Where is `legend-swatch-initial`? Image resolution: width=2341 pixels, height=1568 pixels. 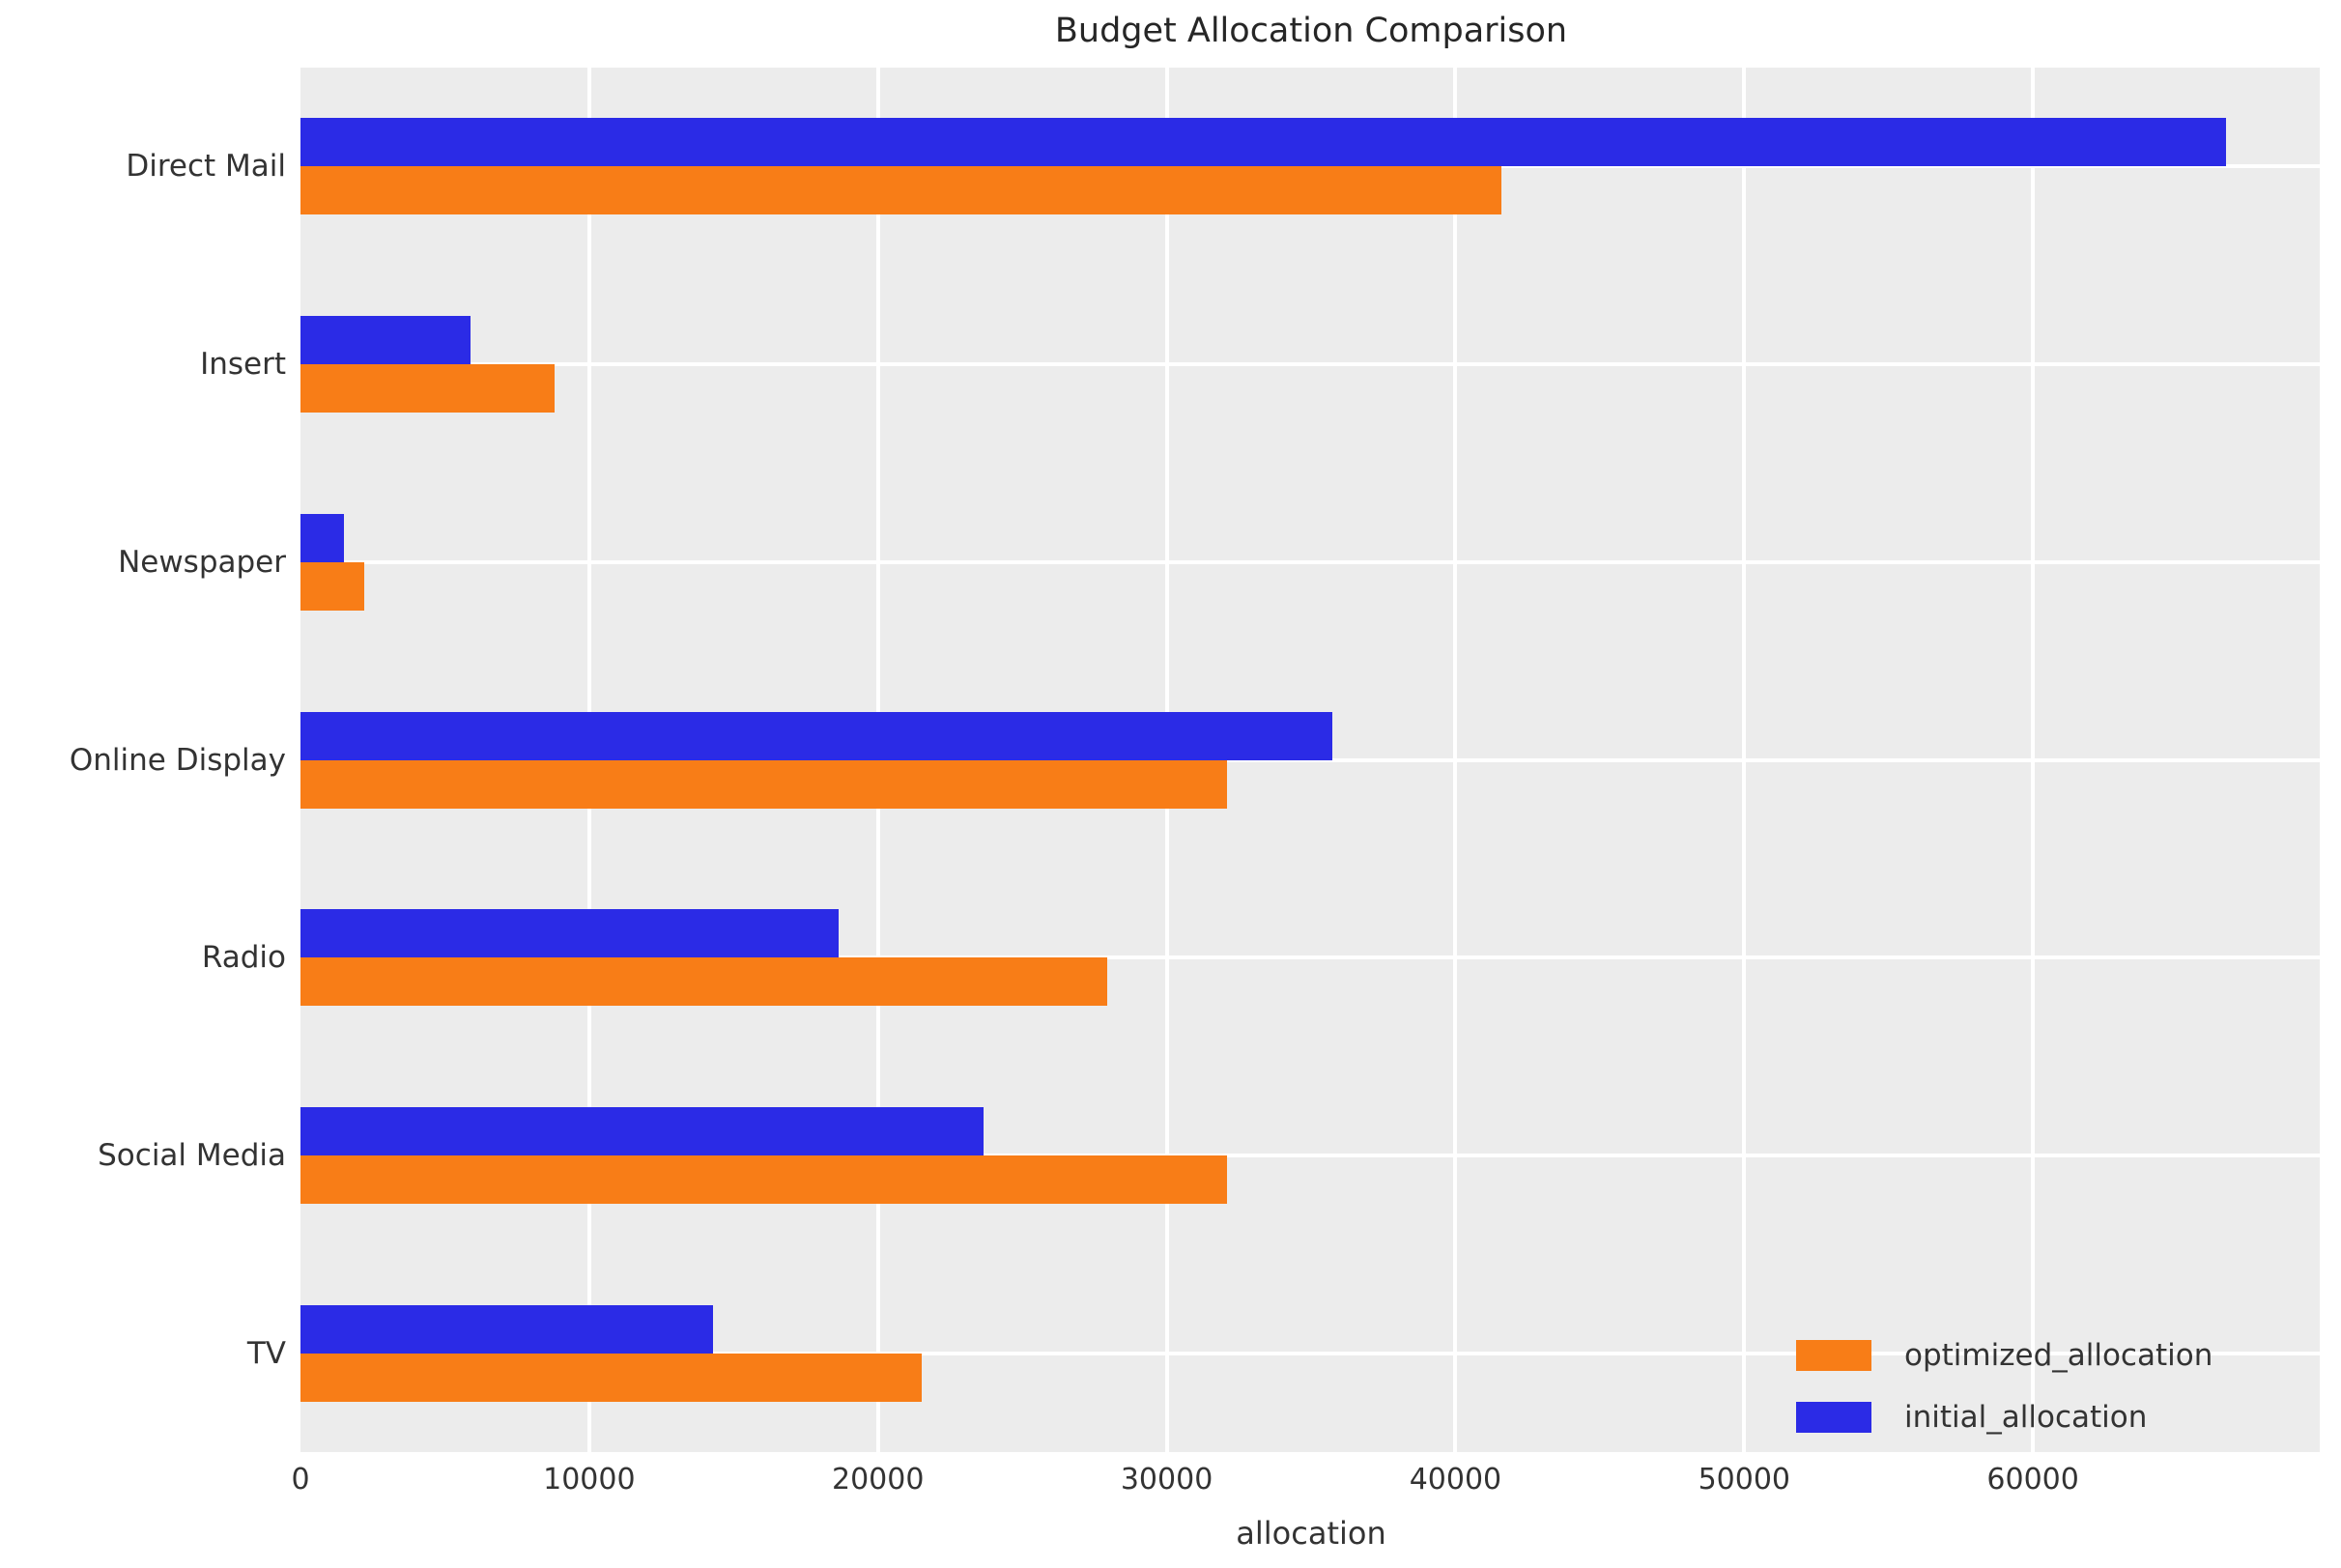 legend-swatch-initial is located at coordinates (1834, 1417).